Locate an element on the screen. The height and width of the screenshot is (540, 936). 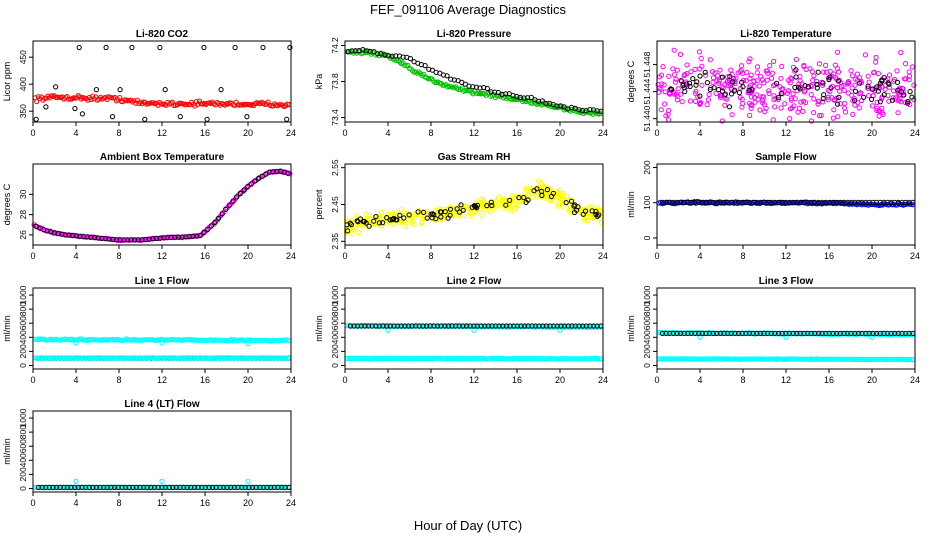
y-tick-label: 200 is located at coordinates (335, 351).